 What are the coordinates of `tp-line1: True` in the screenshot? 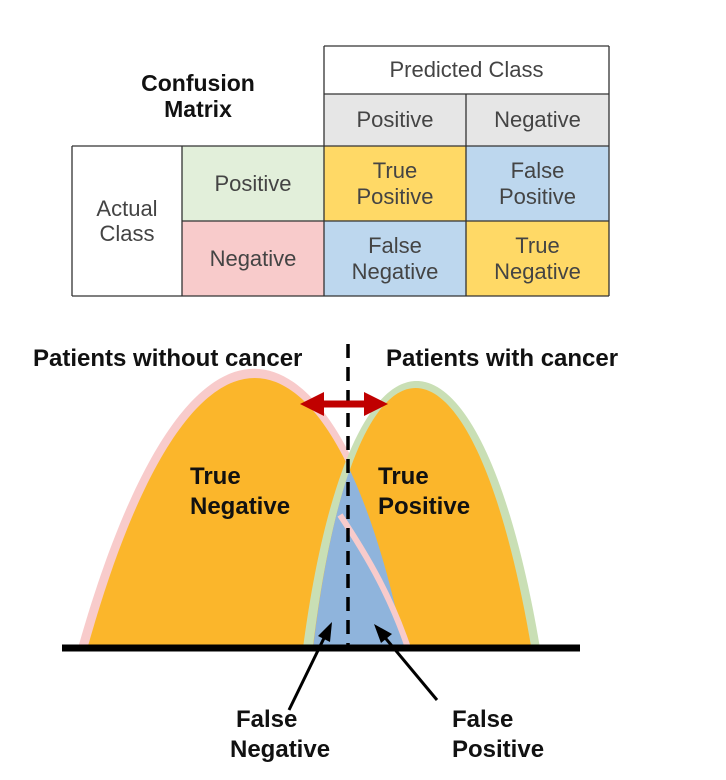 It's located at (395, 171).